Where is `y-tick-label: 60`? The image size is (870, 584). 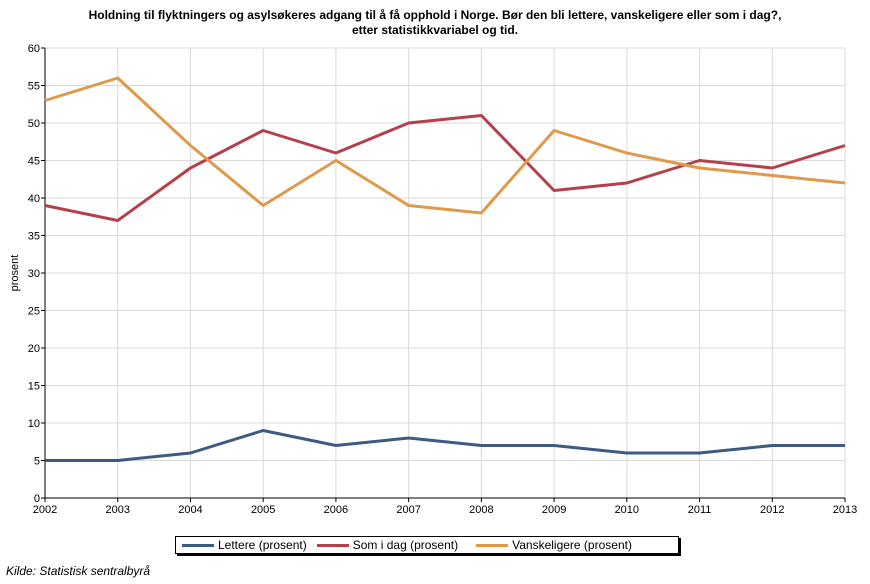
y-tick-label: 60 is located at coordinates (34, 49).